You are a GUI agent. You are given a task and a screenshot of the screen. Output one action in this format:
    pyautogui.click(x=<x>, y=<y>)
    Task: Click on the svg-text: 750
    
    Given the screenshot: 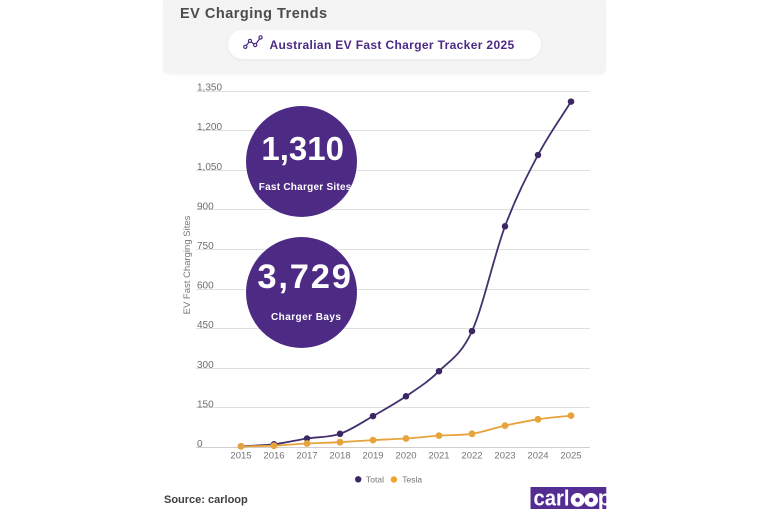 What is the action you would take?
    pyautogui.click(x=205, y=246)
    